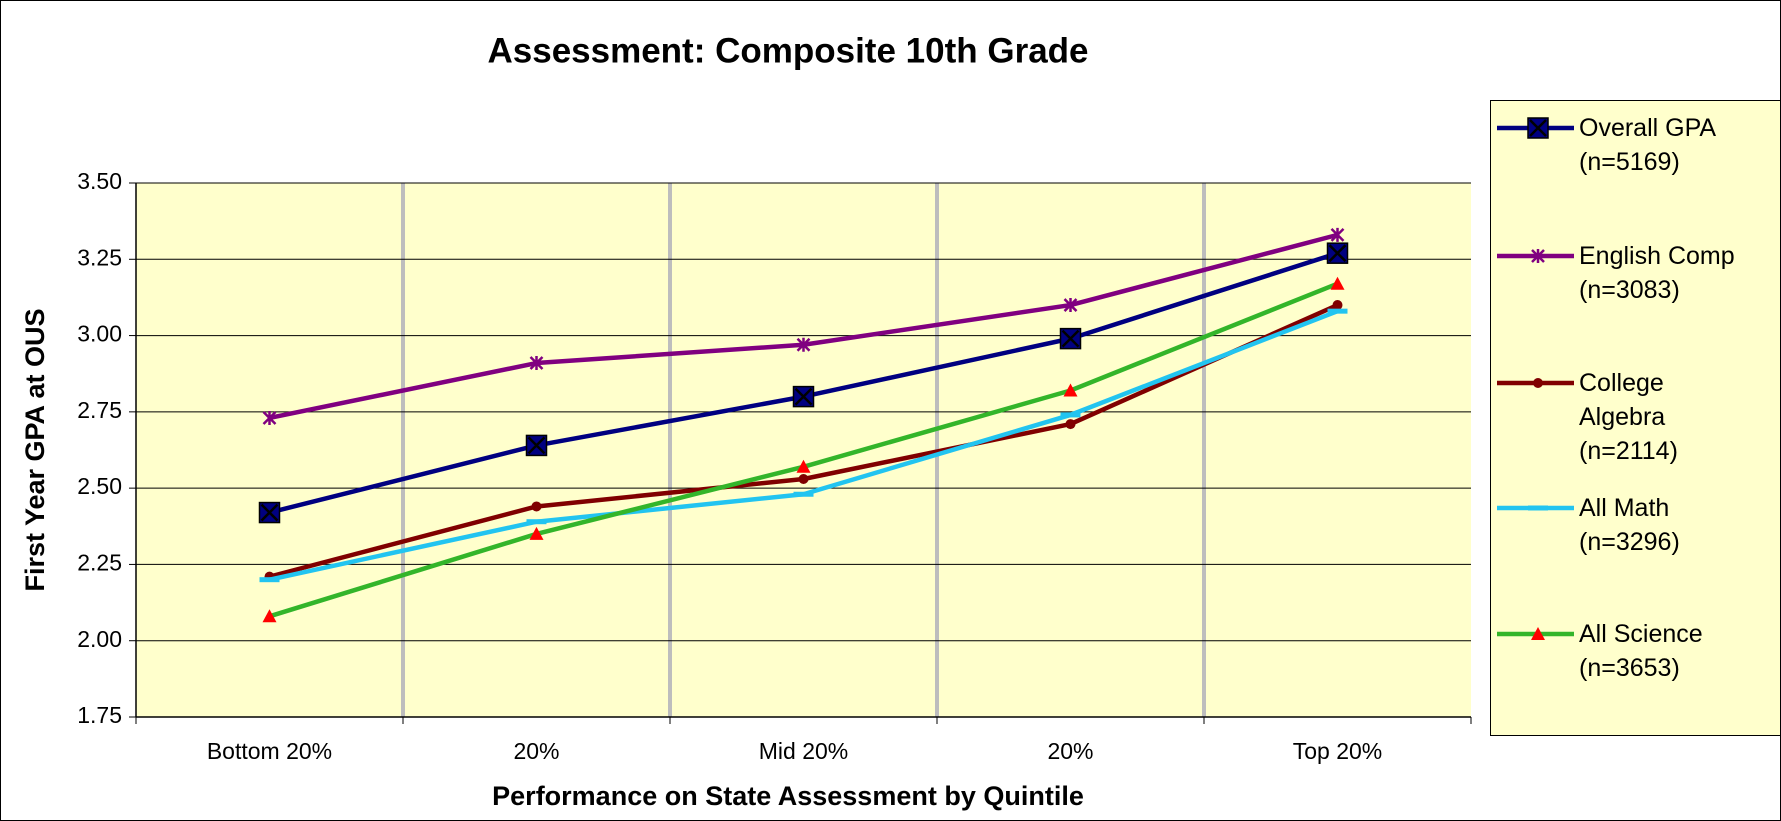 Image resolution: width=1781 pixels, height=821 pixels. What do you see at coordinates (1641, 651) in the screenshot?
I see `legend-label: All Science (n=3653)` at bounding box center [1641, 651].